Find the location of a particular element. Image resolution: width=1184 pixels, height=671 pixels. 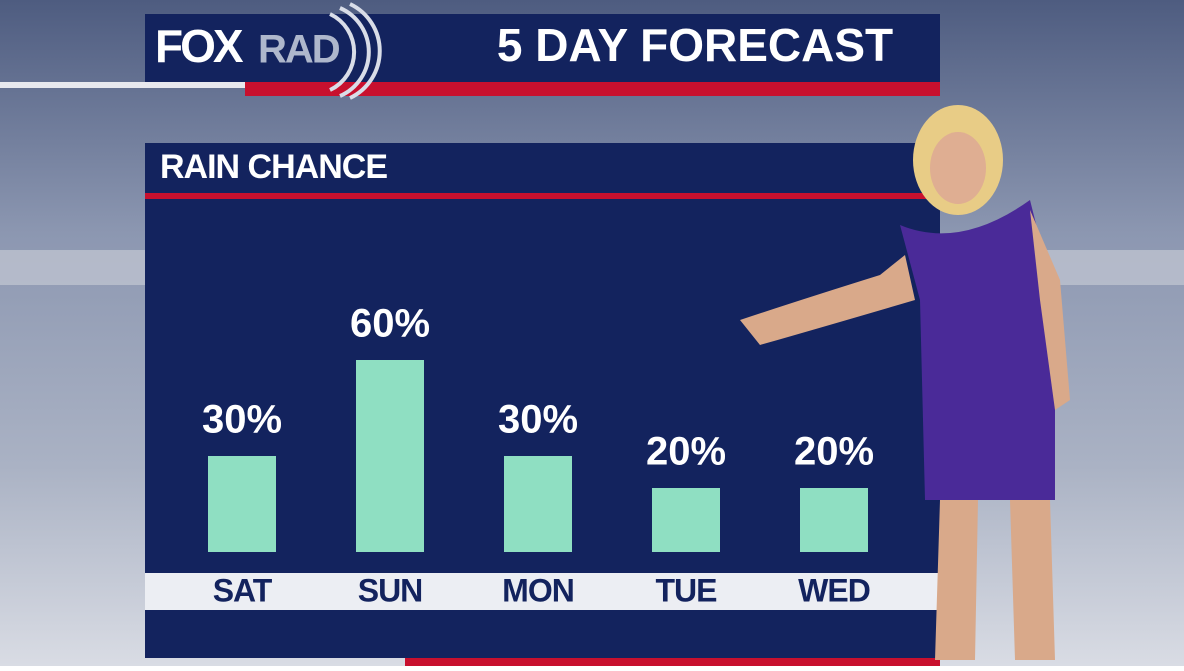

stripe is located at coordinates (125, 85).